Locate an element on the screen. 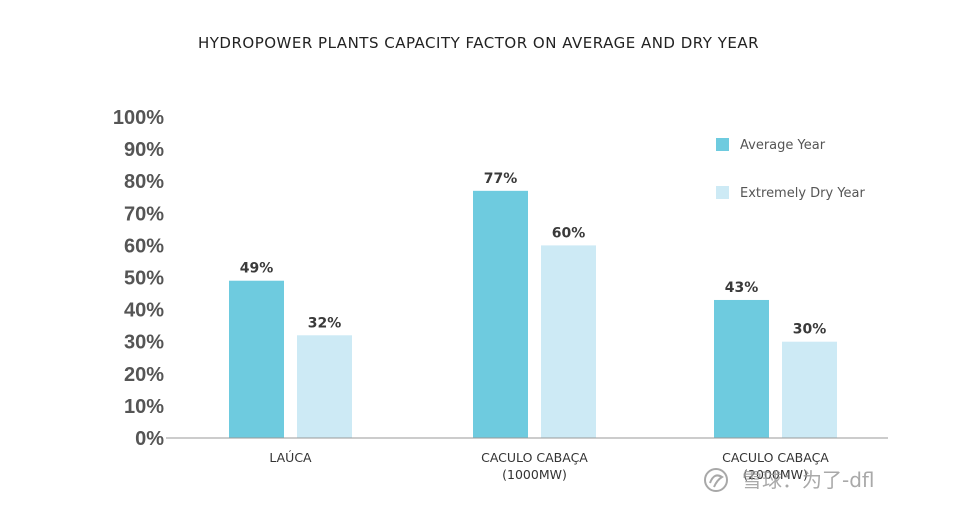  y-tick-label: 80% is located at coordinates (144, 182).